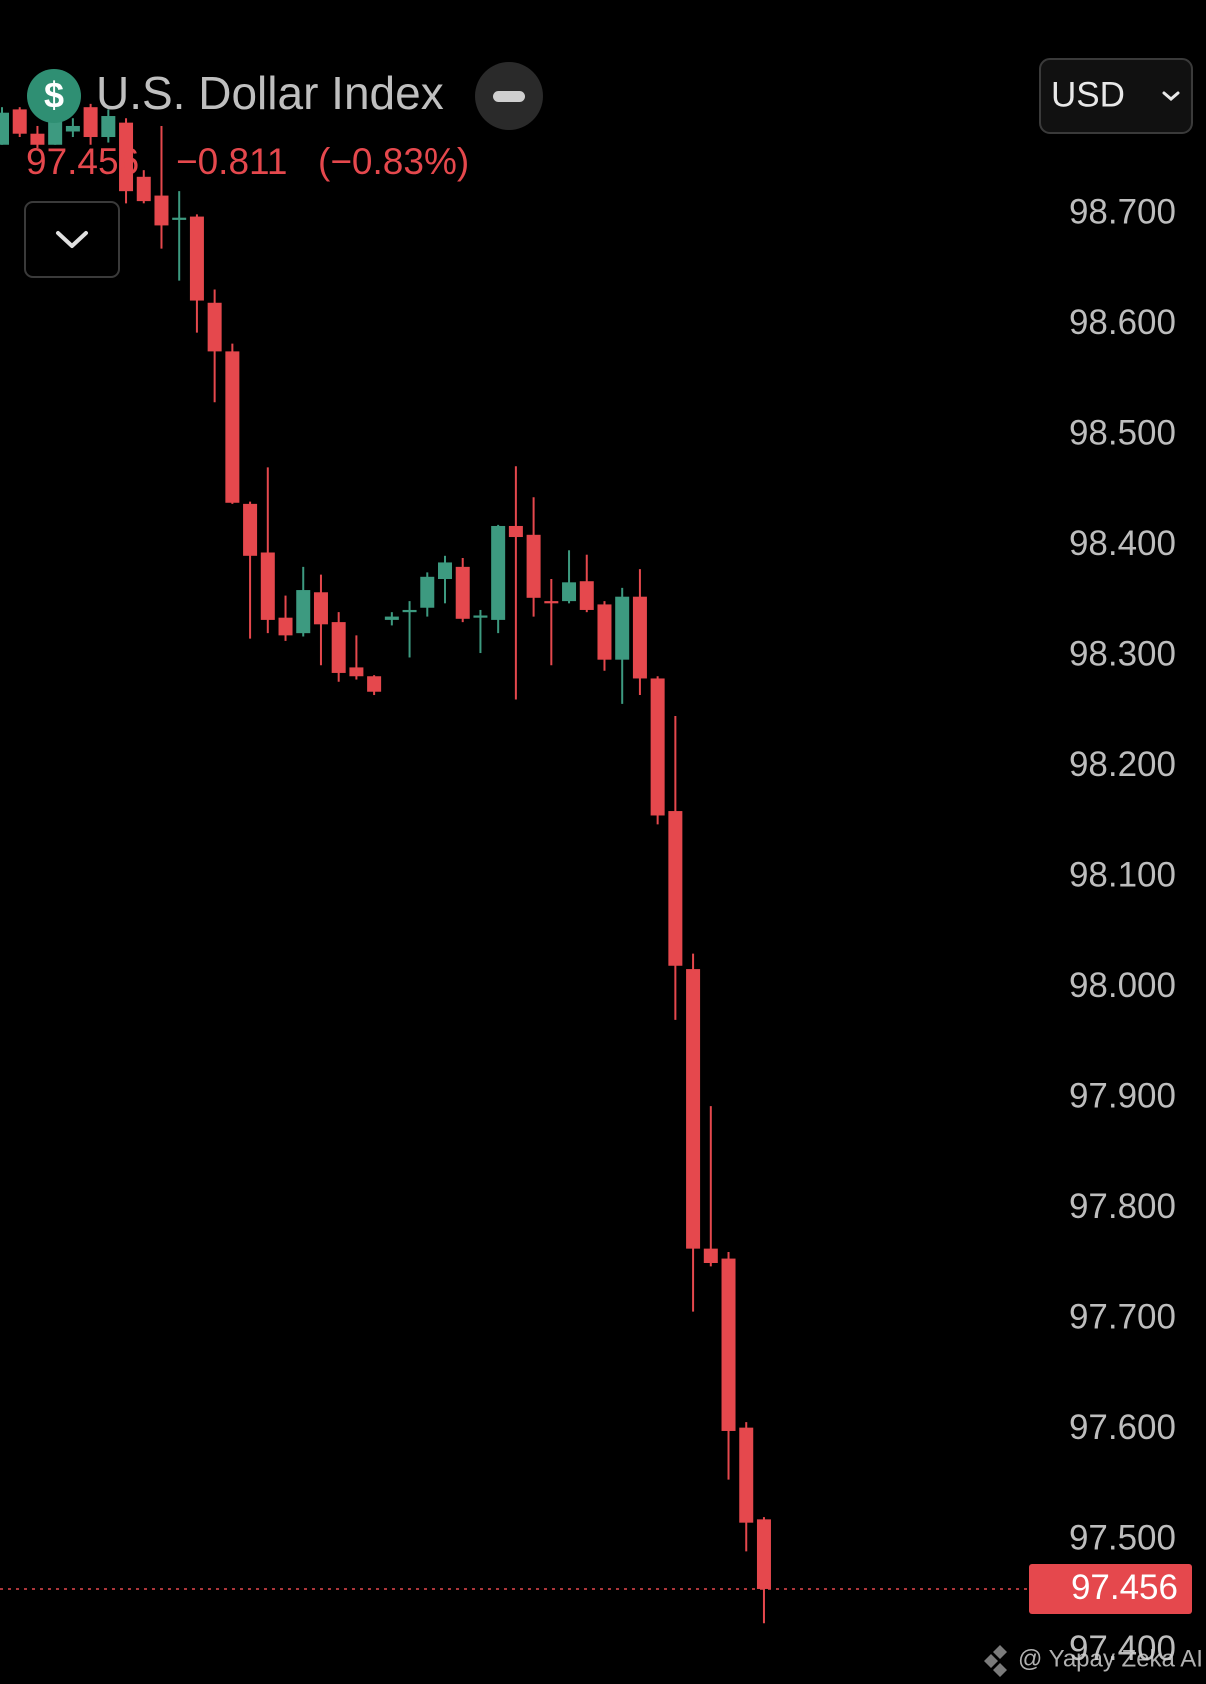 Image resolution: width=1206 pixels, height=1684 pixels. I want to click on hide-button, so click(509, 96).